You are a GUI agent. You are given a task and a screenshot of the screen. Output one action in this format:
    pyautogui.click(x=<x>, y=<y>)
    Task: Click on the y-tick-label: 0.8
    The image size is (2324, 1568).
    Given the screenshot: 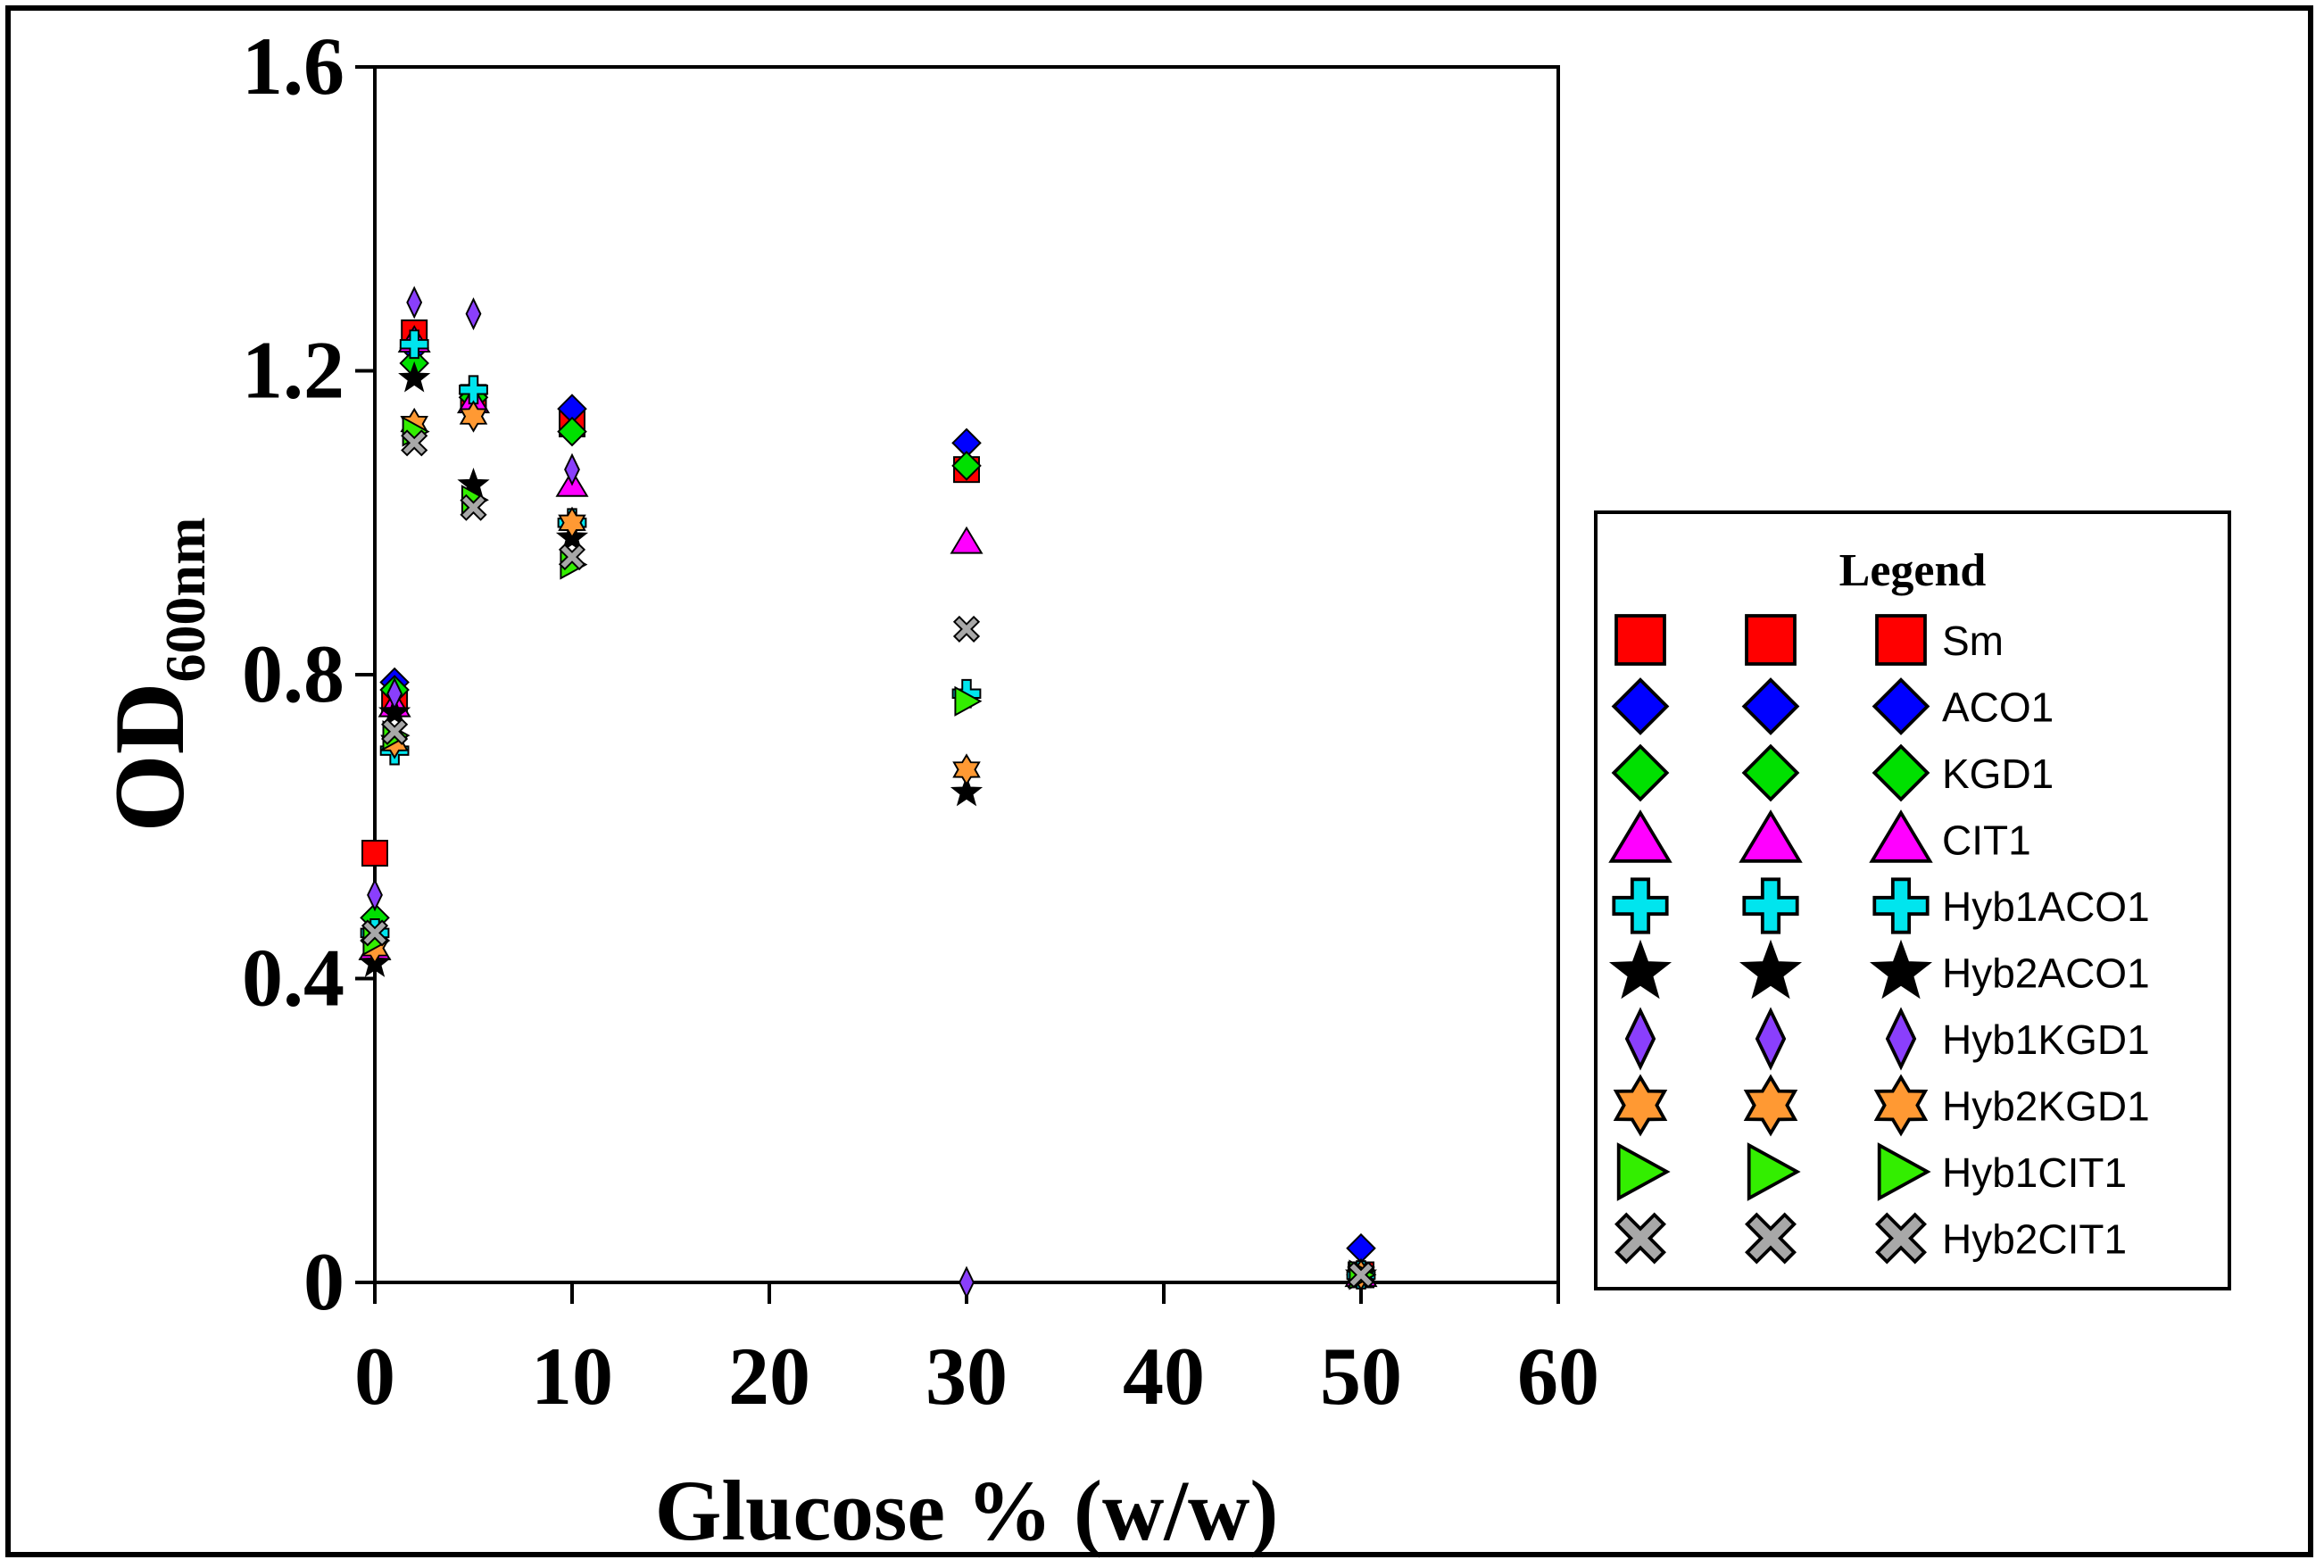 What is the action you would take?
    pyautogui.click(x=293, y=673)
    